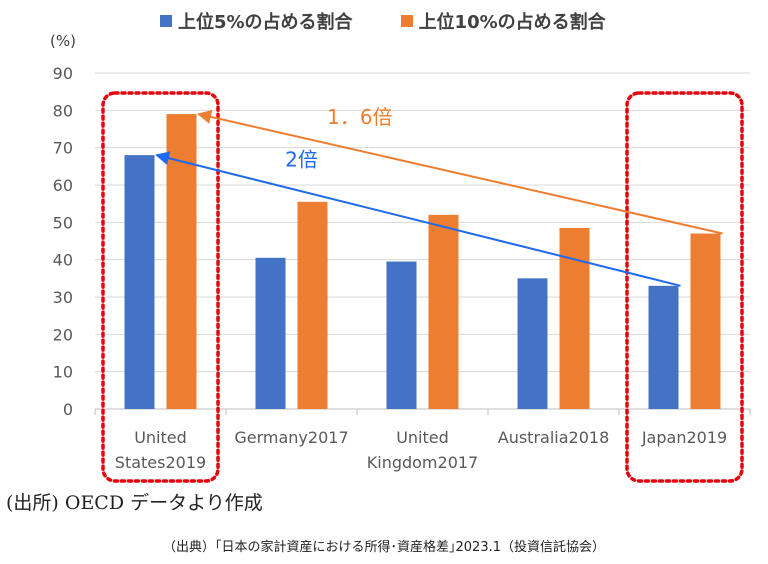 The image size is (768, 564). What do you see at coordinates (63, 297) in the screenshot?
I see `y-tick-label: 30` at bounding box center [63, 297].